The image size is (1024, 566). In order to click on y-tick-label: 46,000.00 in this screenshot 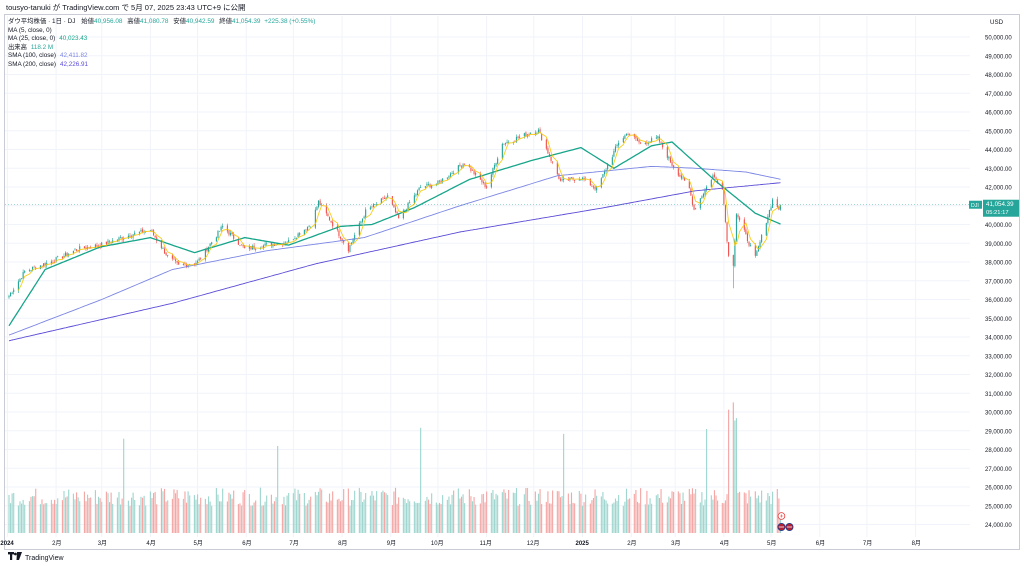, I will do `click(998, 114)`.